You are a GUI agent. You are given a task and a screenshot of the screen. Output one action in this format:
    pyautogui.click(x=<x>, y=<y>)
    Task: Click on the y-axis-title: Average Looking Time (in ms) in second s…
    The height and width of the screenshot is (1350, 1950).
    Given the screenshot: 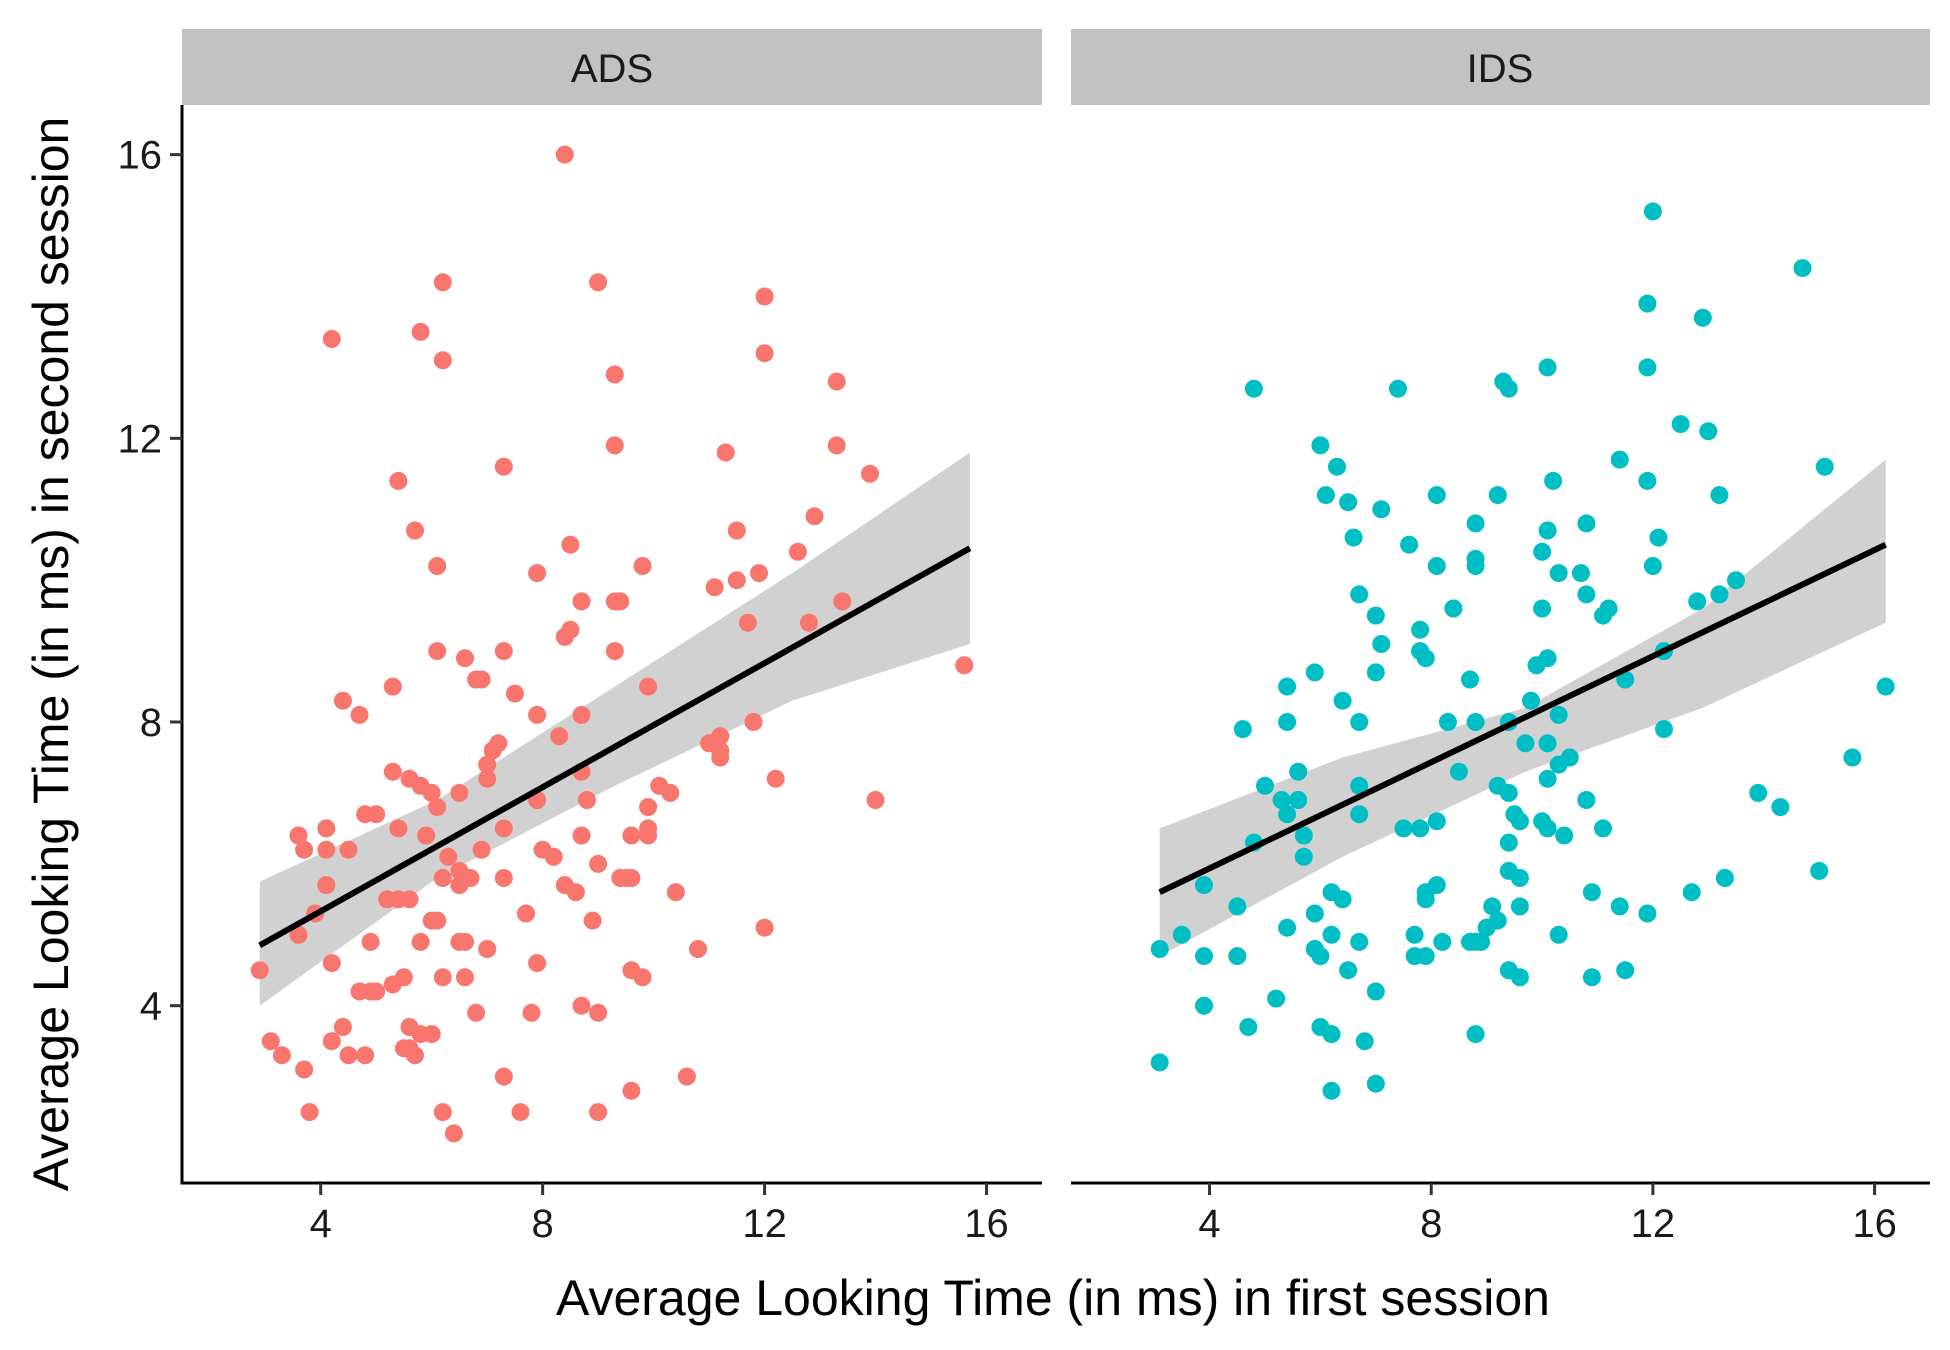 What is the action you would take?
    pyautogui.click(x=51, y=654)
    